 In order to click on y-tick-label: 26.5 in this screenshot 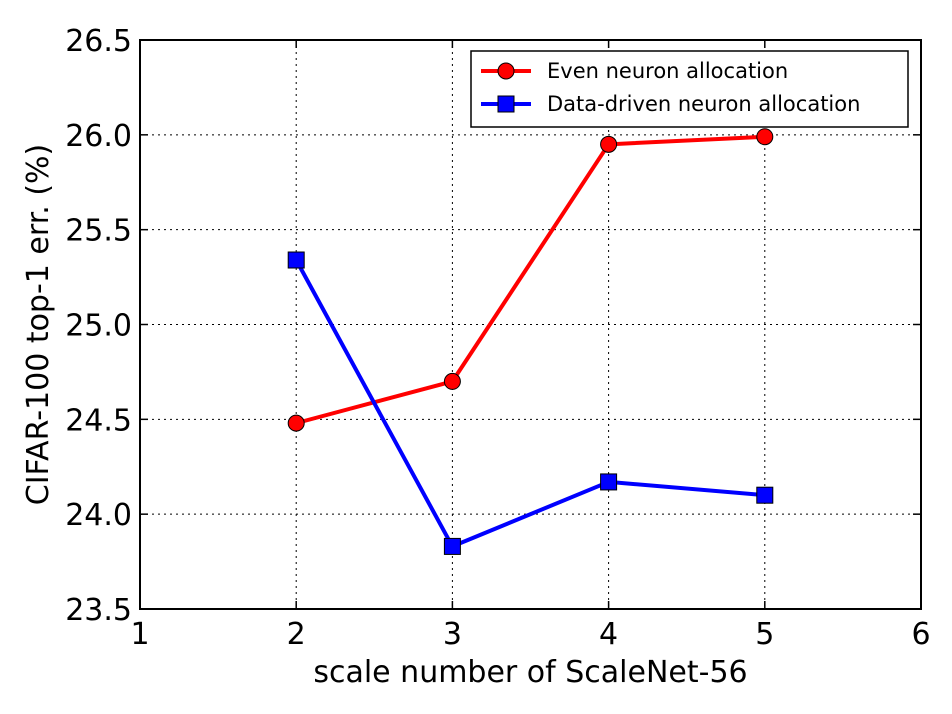, I will do `click(98, 41)`.